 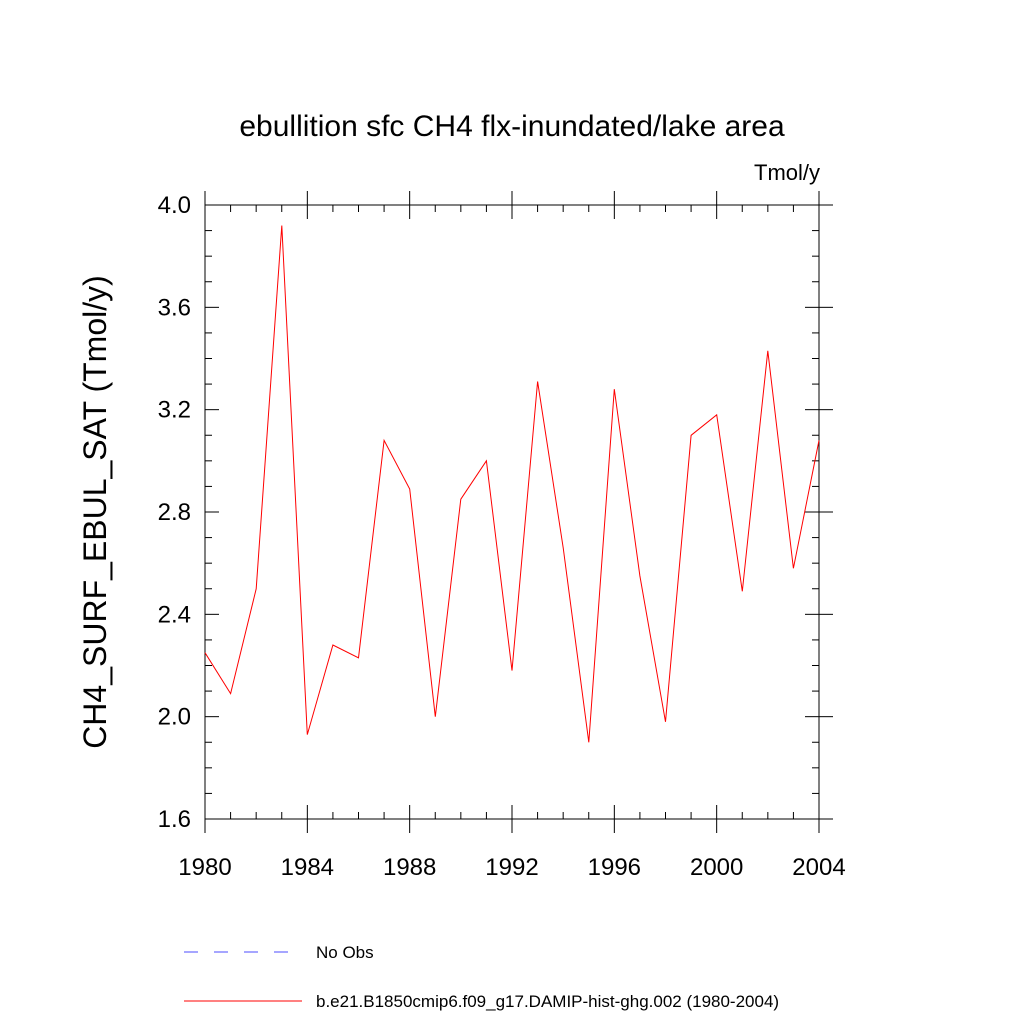 What do you see at coordinates (174, 205) in the screenshot?
I see `y-tick-label: 4.0` at bounding box center [174, 205].